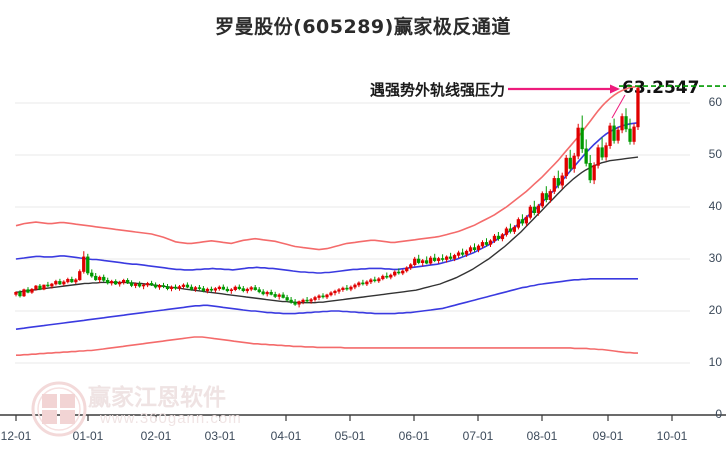  Describe the element at coordinates (615, 89) in the screenshot. I see `annotation-arrow-head` at that location.